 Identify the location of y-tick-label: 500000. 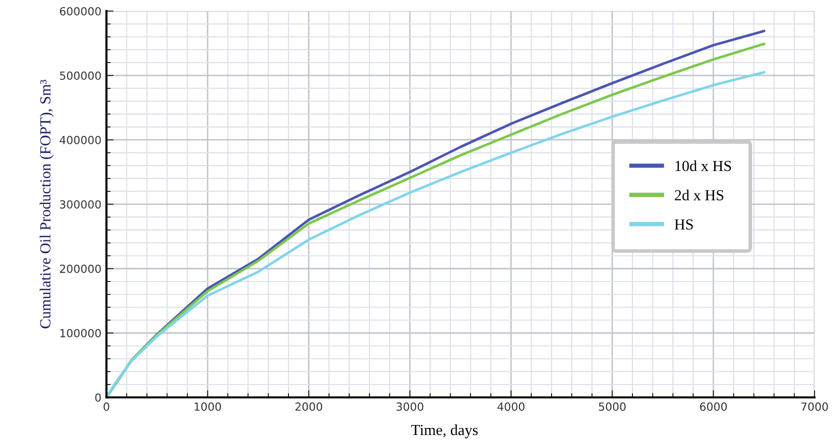
(80, 75).